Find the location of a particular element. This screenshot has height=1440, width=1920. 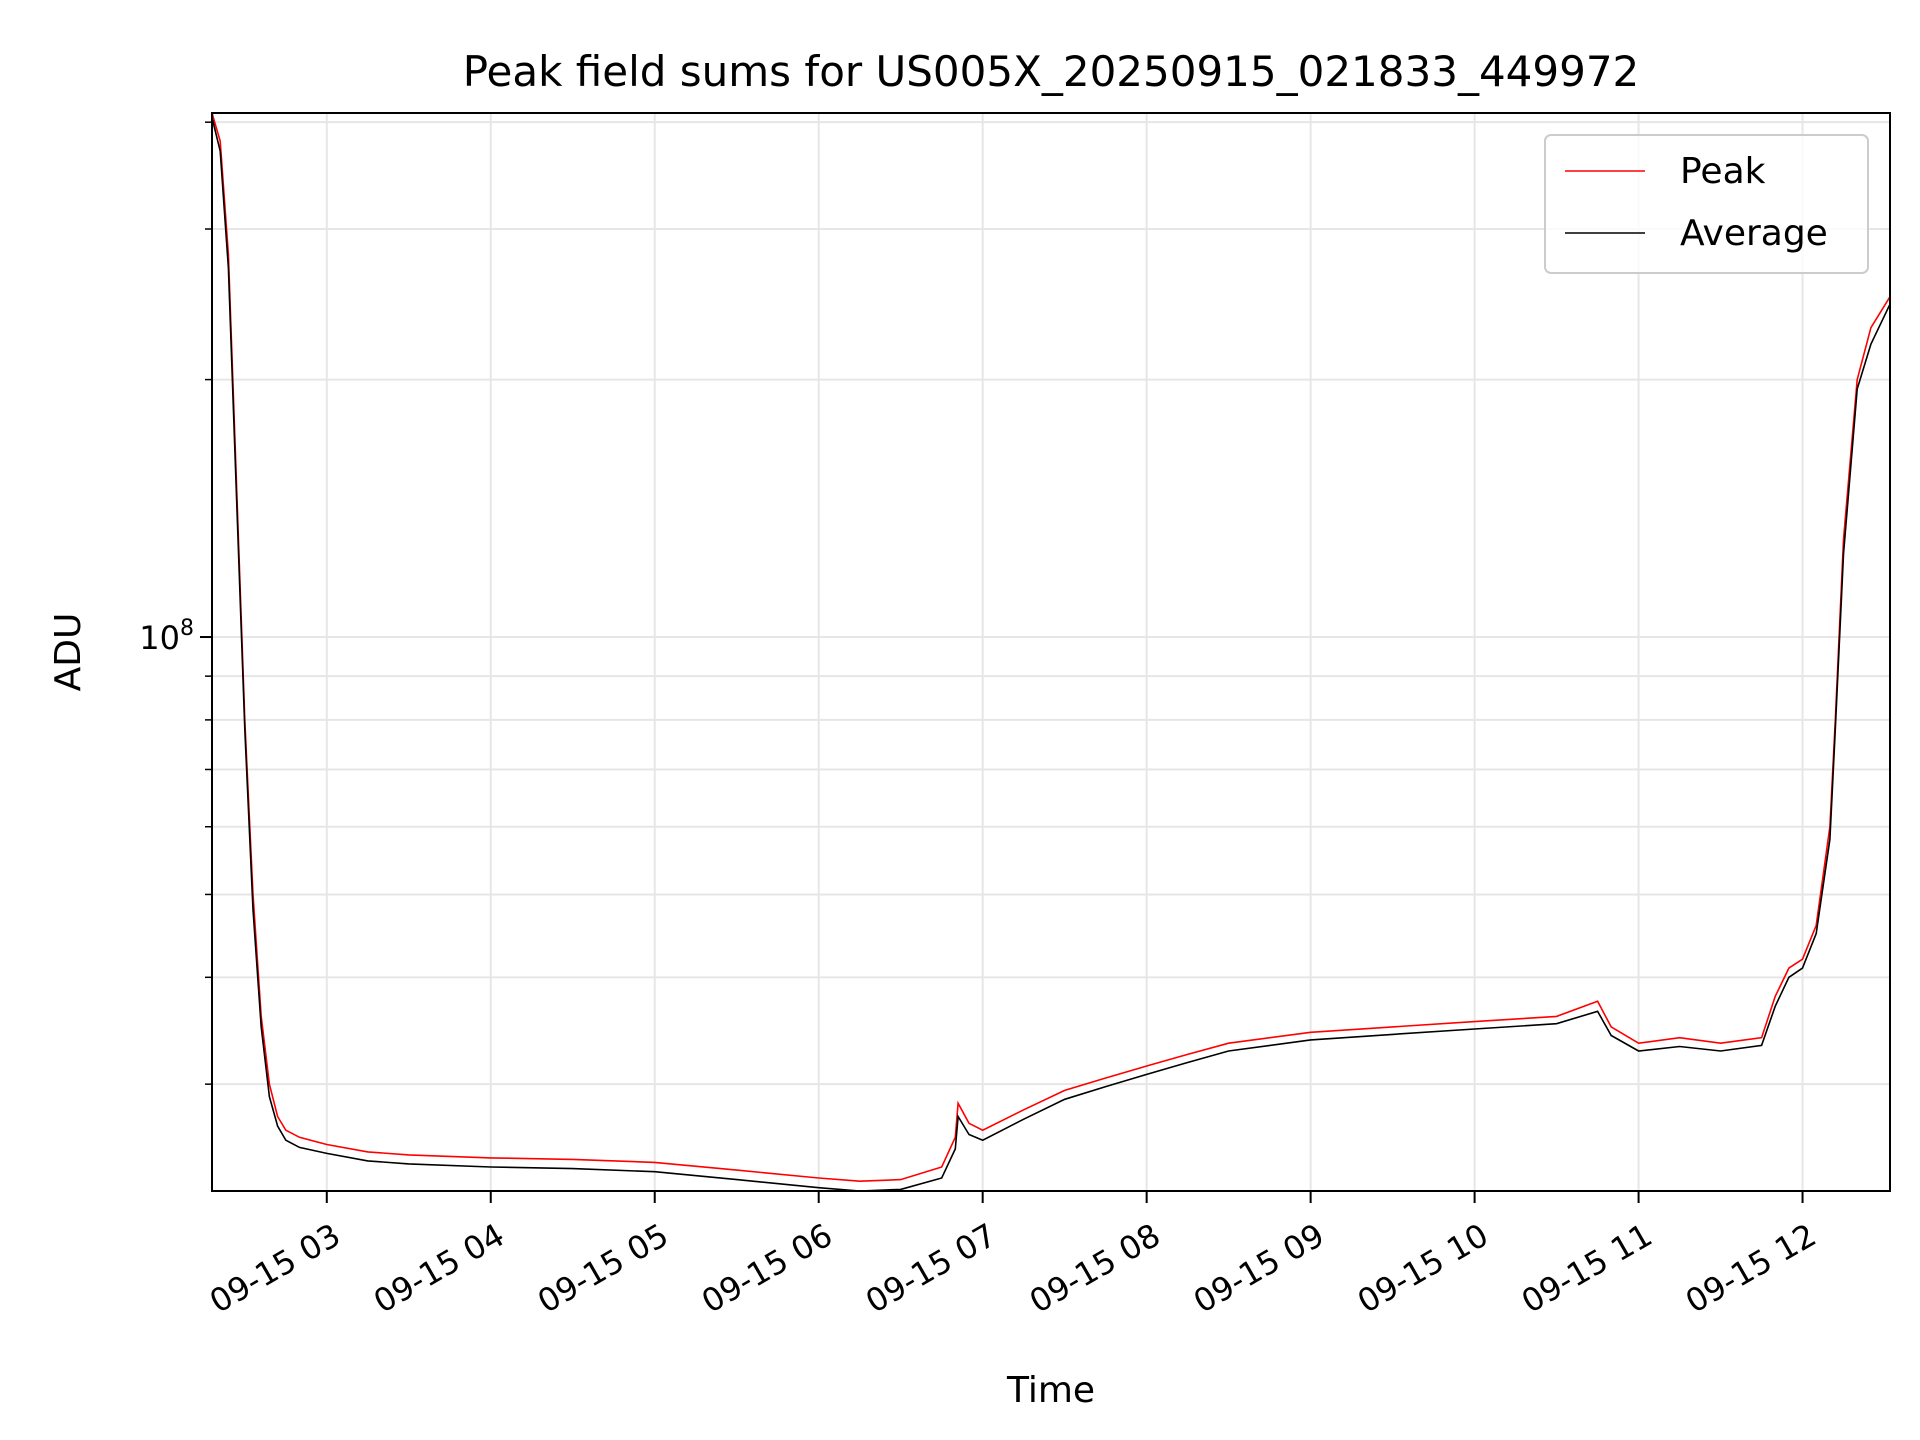

y-axis-label: ADU is located at coordinates (68, 652).